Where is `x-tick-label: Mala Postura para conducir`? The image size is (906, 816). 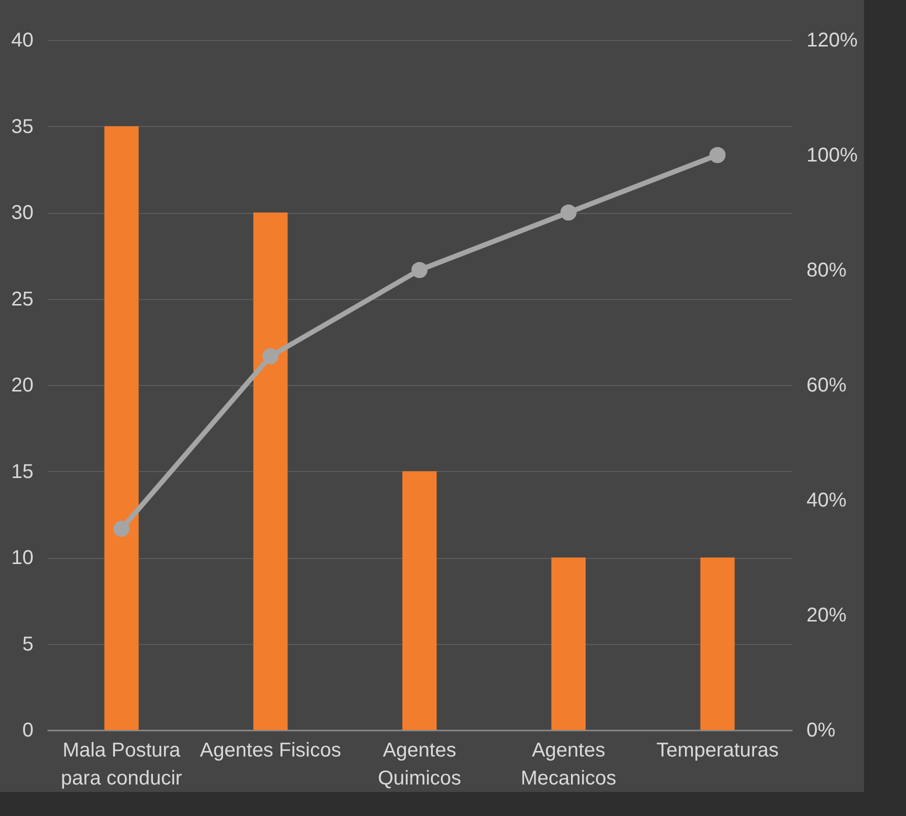 x-tick-label: Mala Postura para conducir is located at coordinates (121, 765).